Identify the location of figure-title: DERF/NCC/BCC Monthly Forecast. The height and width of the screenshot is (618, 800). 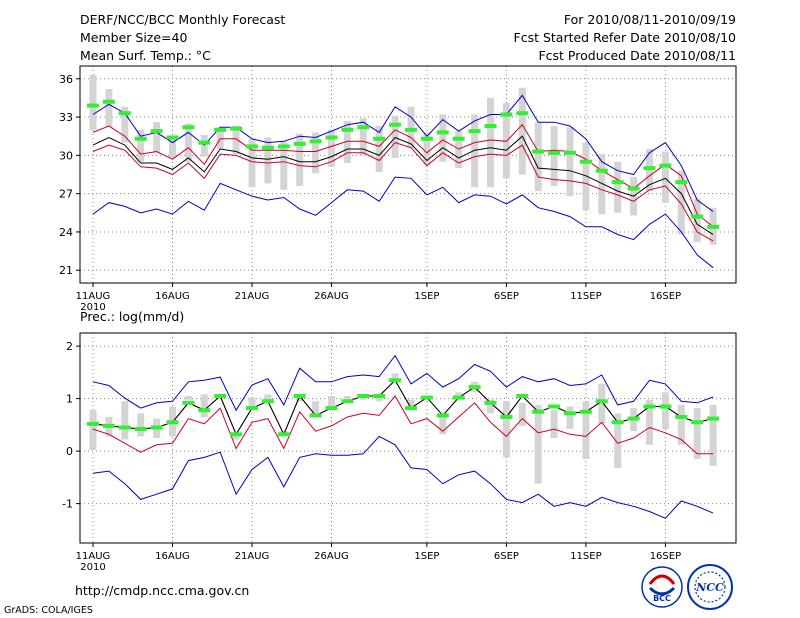
(182, 19).